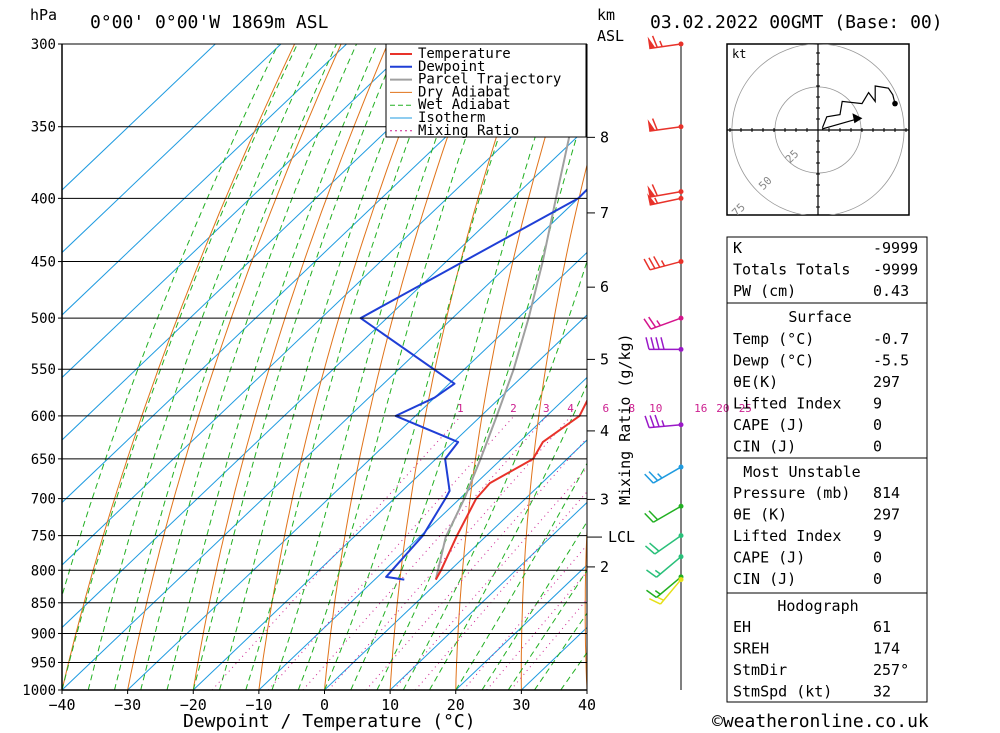  What do you see at coordinates (760, 670) in the screenshot?
I see `hodograph-stat-label: StmDir` at bounding box center [760, 670].